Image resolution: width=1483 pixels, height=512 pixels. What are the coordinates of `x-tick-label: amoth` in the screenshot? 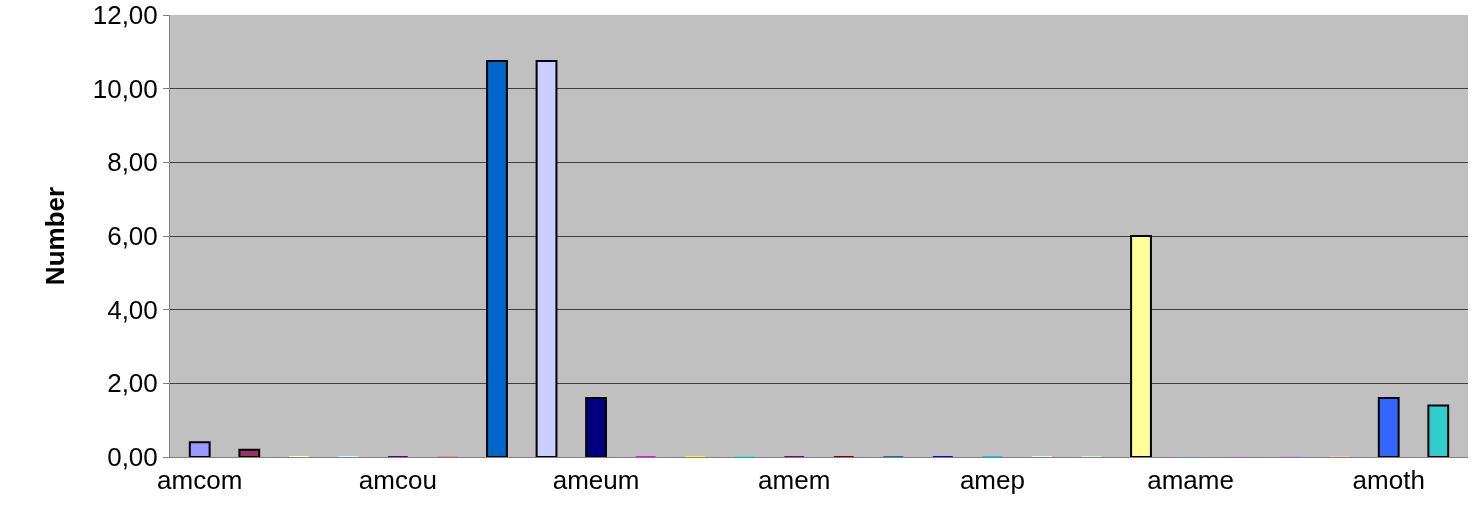 It's located at (1388, 480).